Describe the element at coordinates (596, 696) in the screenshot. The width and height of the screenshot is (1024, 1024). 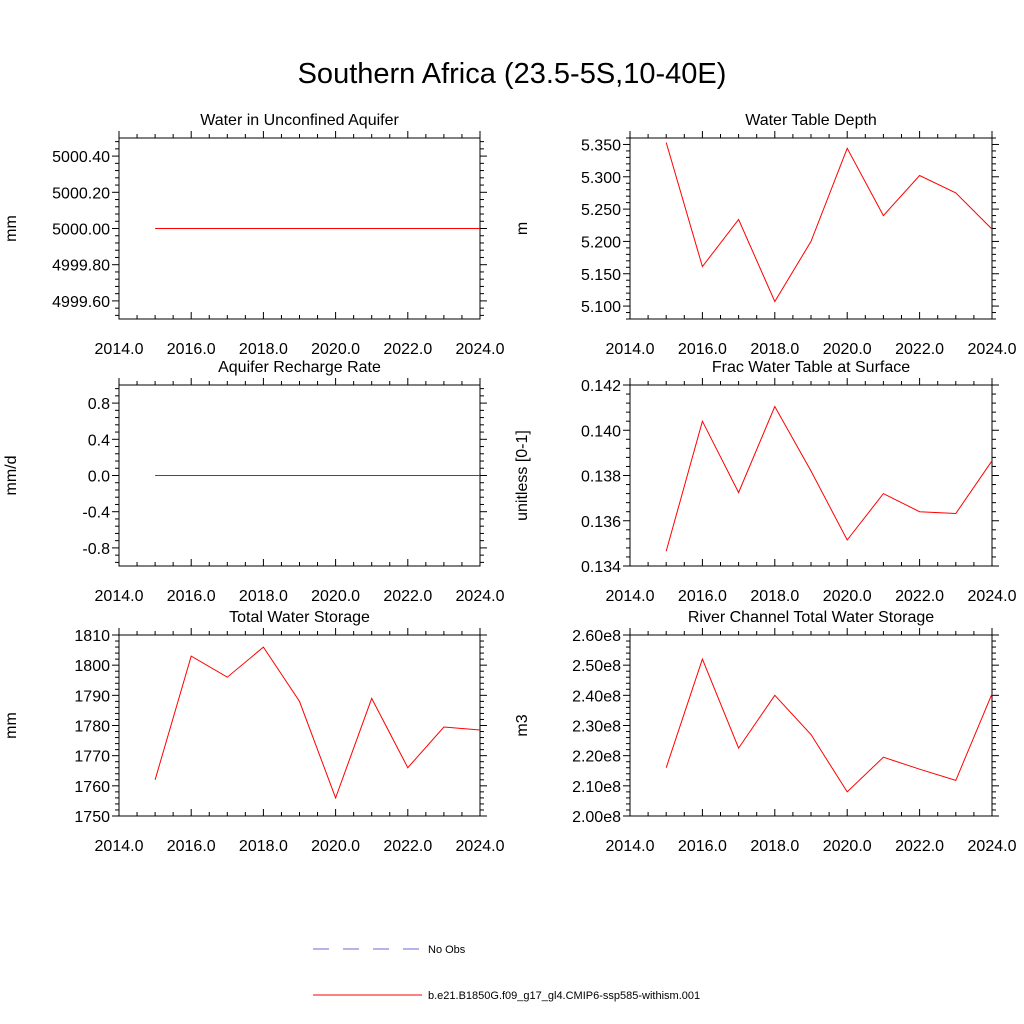
I see `y-tick-label: 2.40e8` at that location.